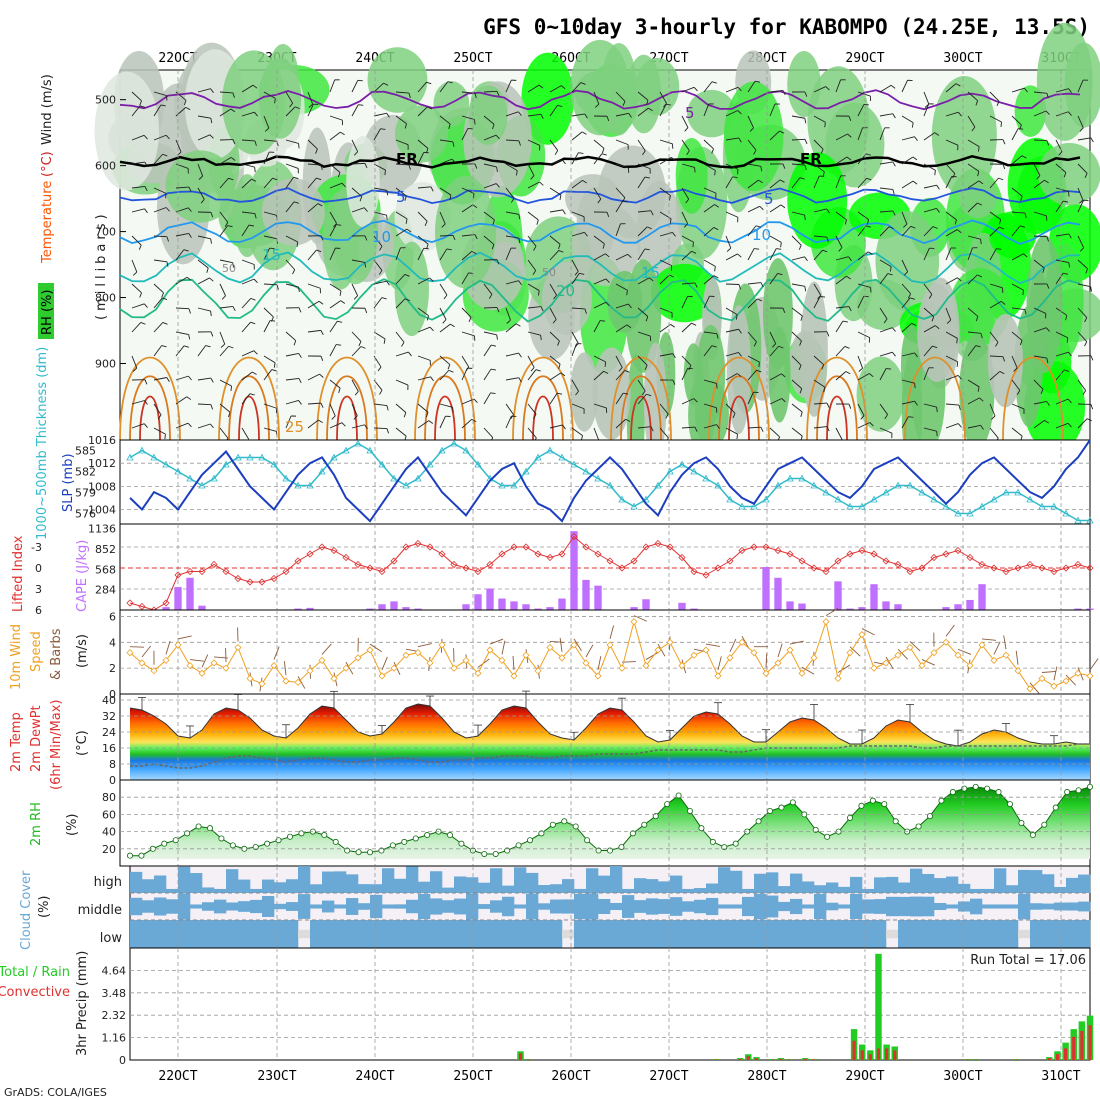 The width and height of the screenshot is (1100, 1100). Describe the element at coordinates (112, 616) in the screenshot. I see `wind-tick: 6` at that location.